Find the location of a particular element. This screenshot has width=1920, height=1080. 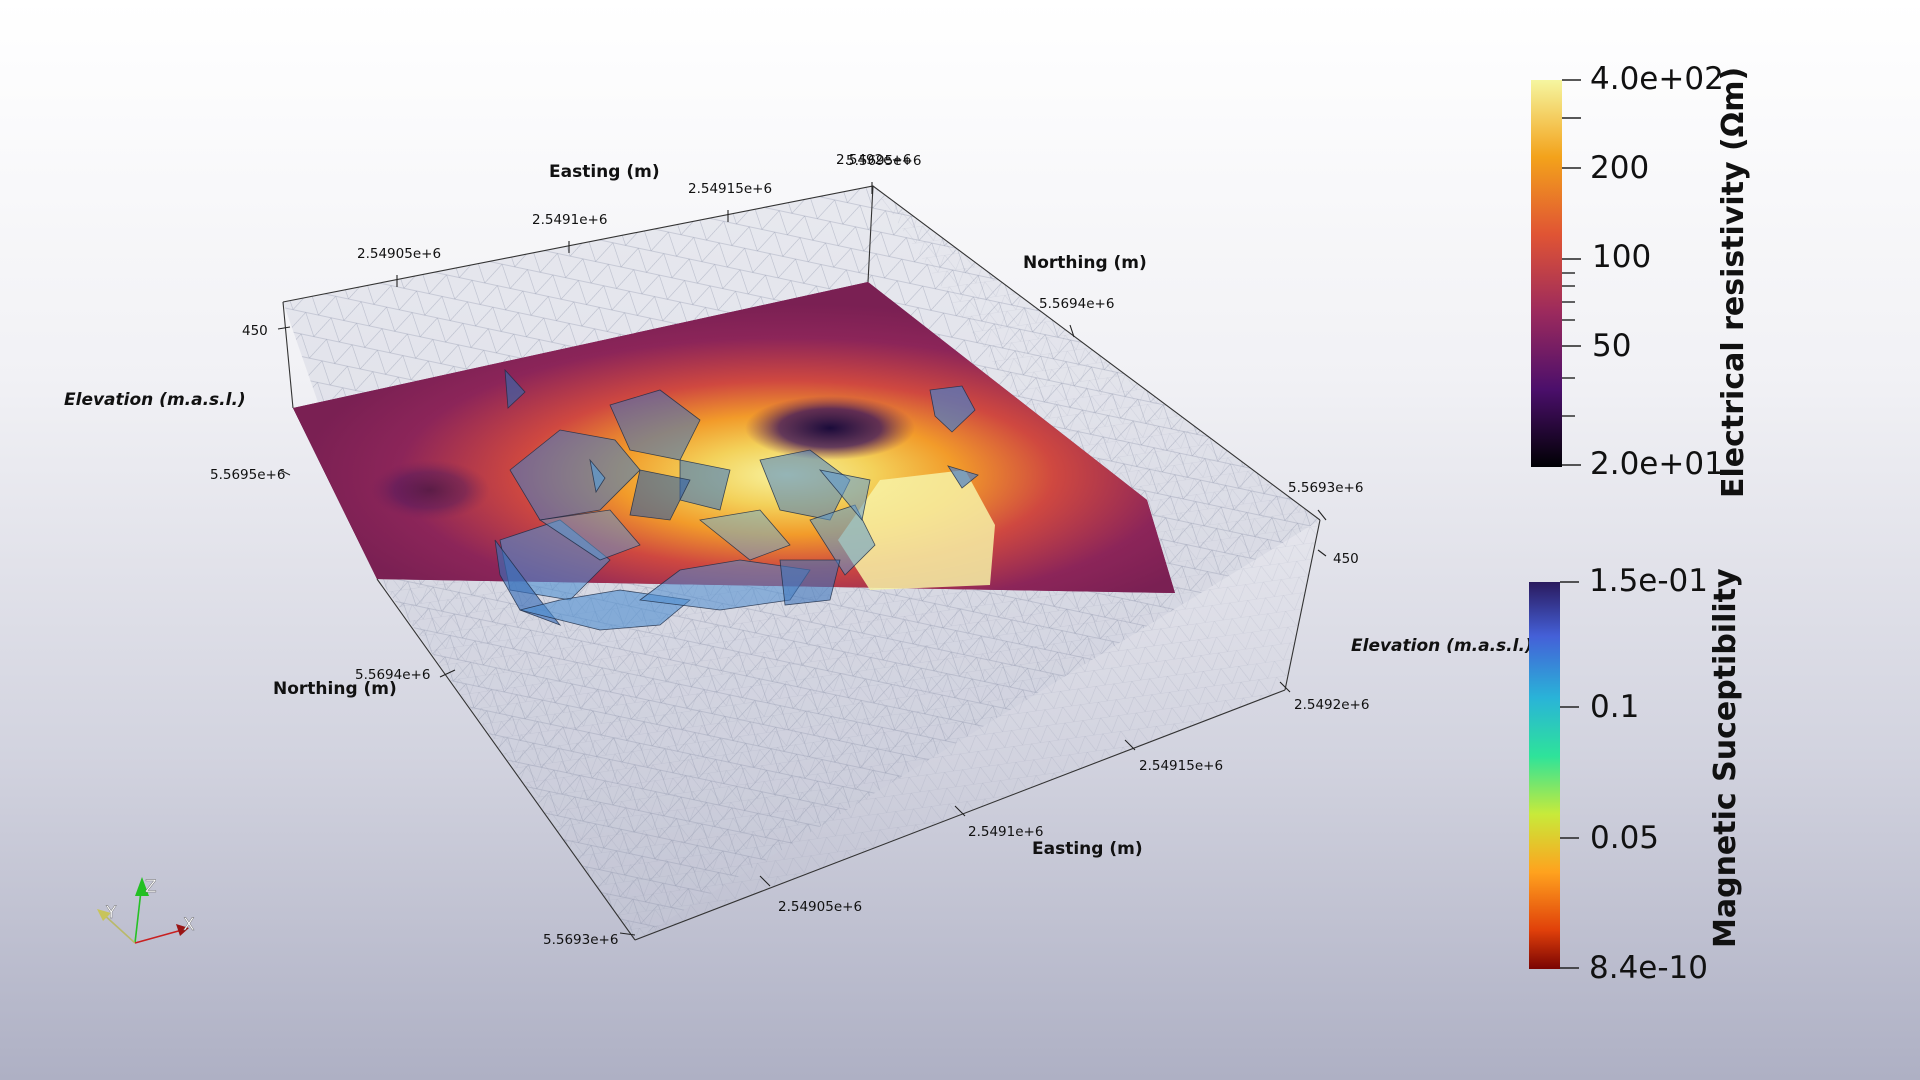

bottom-easting-tick-3: 2.54915e+6 is located at coordinates (1181, 766).